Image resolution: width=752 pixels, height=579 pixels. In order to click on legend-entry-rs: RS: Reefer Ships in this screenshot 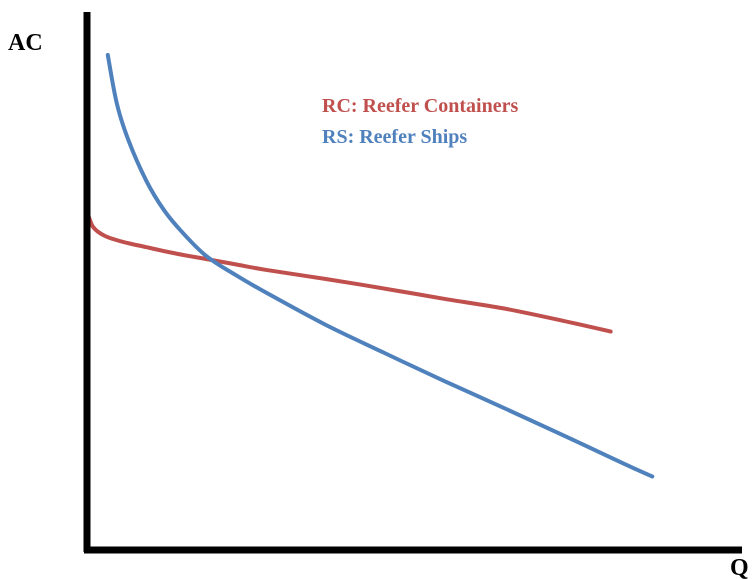, I will do `click(394, 137)`.